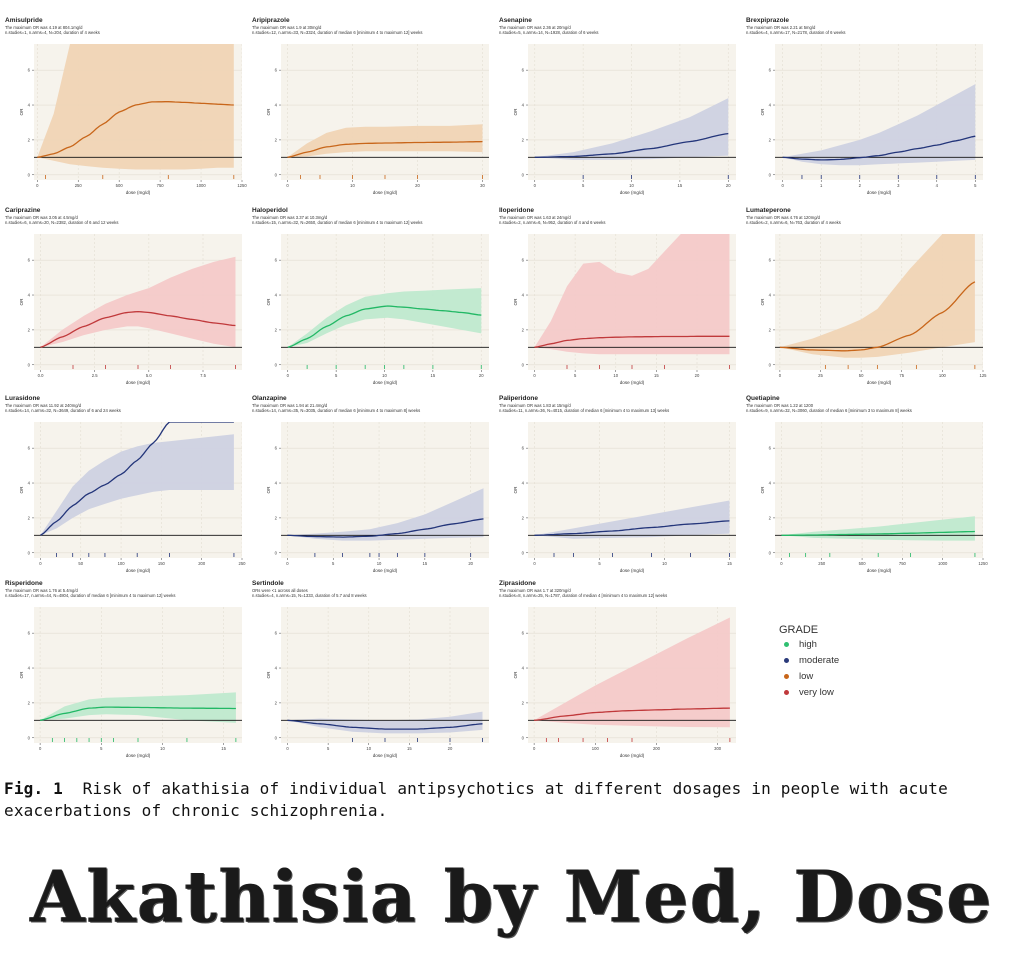 Image resolution: width=1024 pixels, height=974 pixels. What do you see at coordinates (517, 583) in the screenshot?
I see `chart-title: Ziprasidone` at bounding box center [517, 583].